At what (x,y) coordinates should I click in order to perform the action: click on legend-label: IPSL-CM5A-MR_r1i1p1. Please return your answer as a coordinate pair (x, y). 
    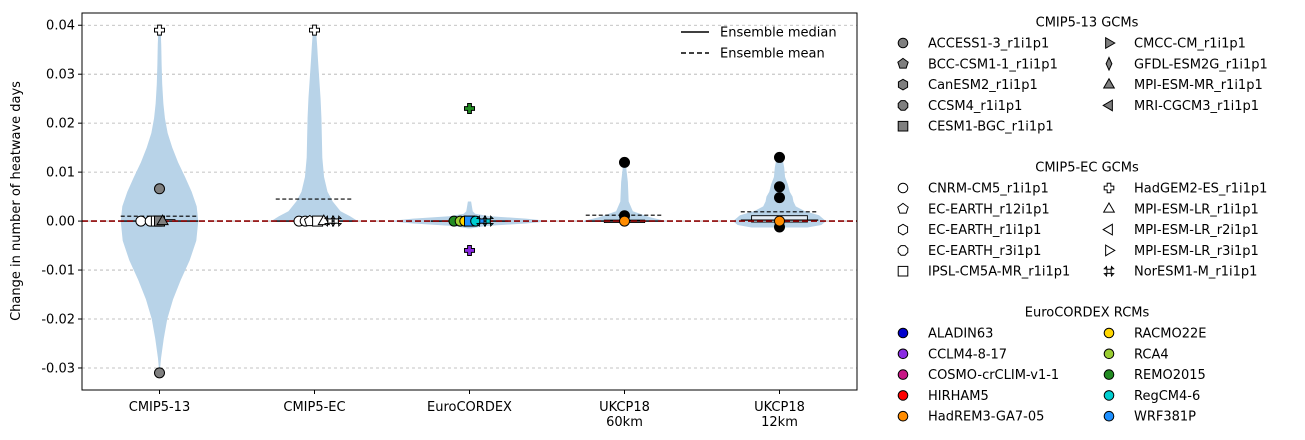
    Looking at the image, I should click on (999, 272).